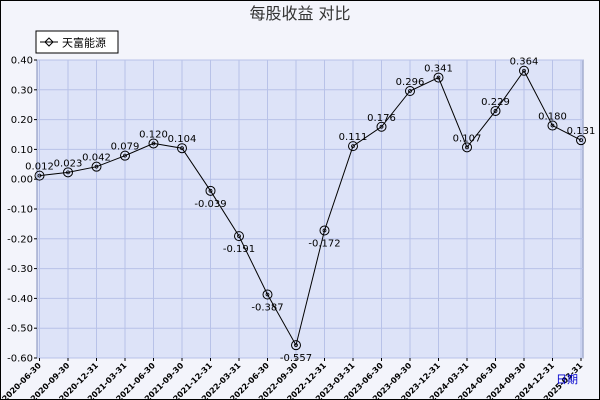 The height and width of the screenshot is (400, 600). Describe the element at coordinates (22, 90) in the screenshot. I see `y-tick-label: 0.30` at that location.